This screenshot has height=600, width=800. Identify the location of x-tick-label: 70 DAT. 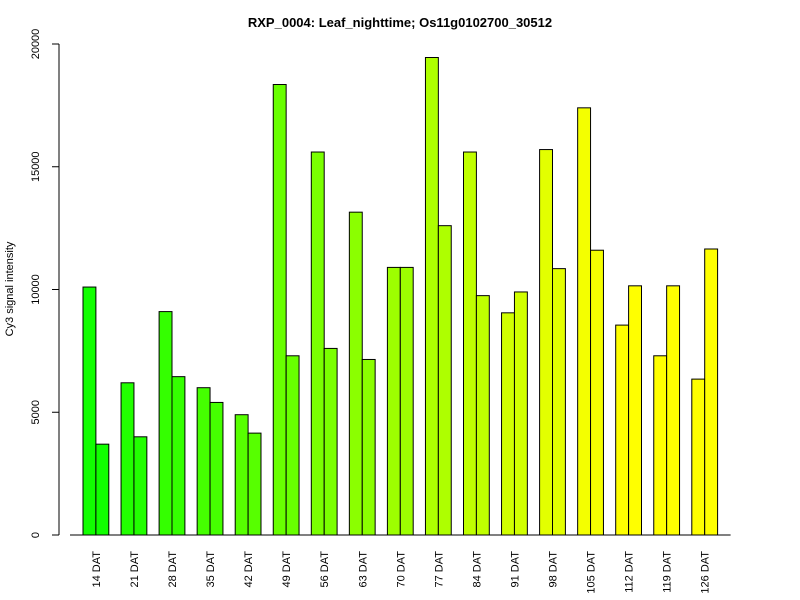
(401, 569).